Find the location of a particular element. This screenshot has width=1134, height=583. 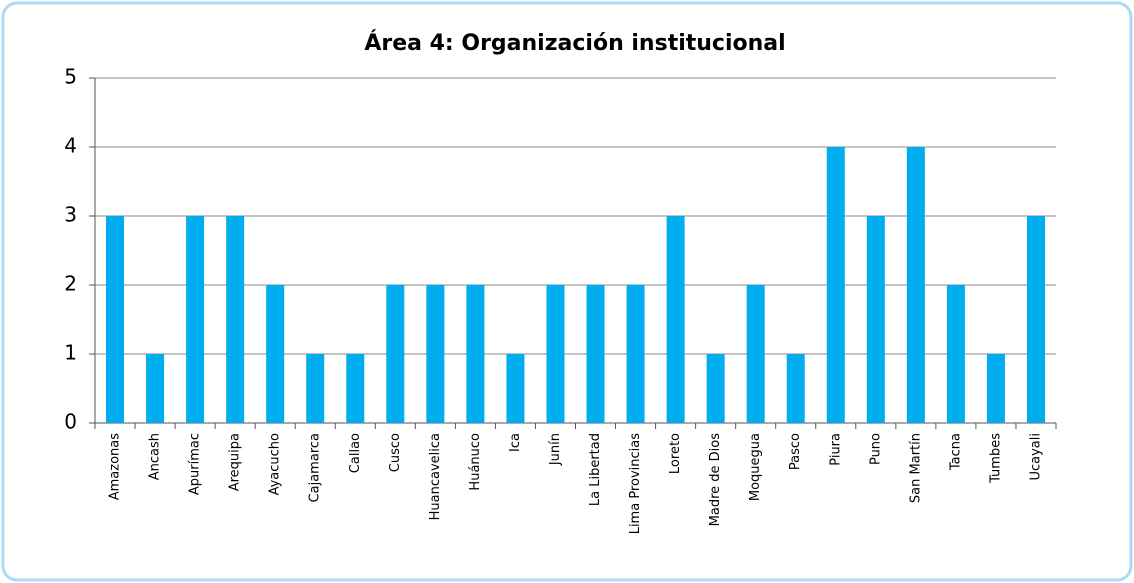

x-tick-label: Madre de Dios is located at coordinates (715, 480).